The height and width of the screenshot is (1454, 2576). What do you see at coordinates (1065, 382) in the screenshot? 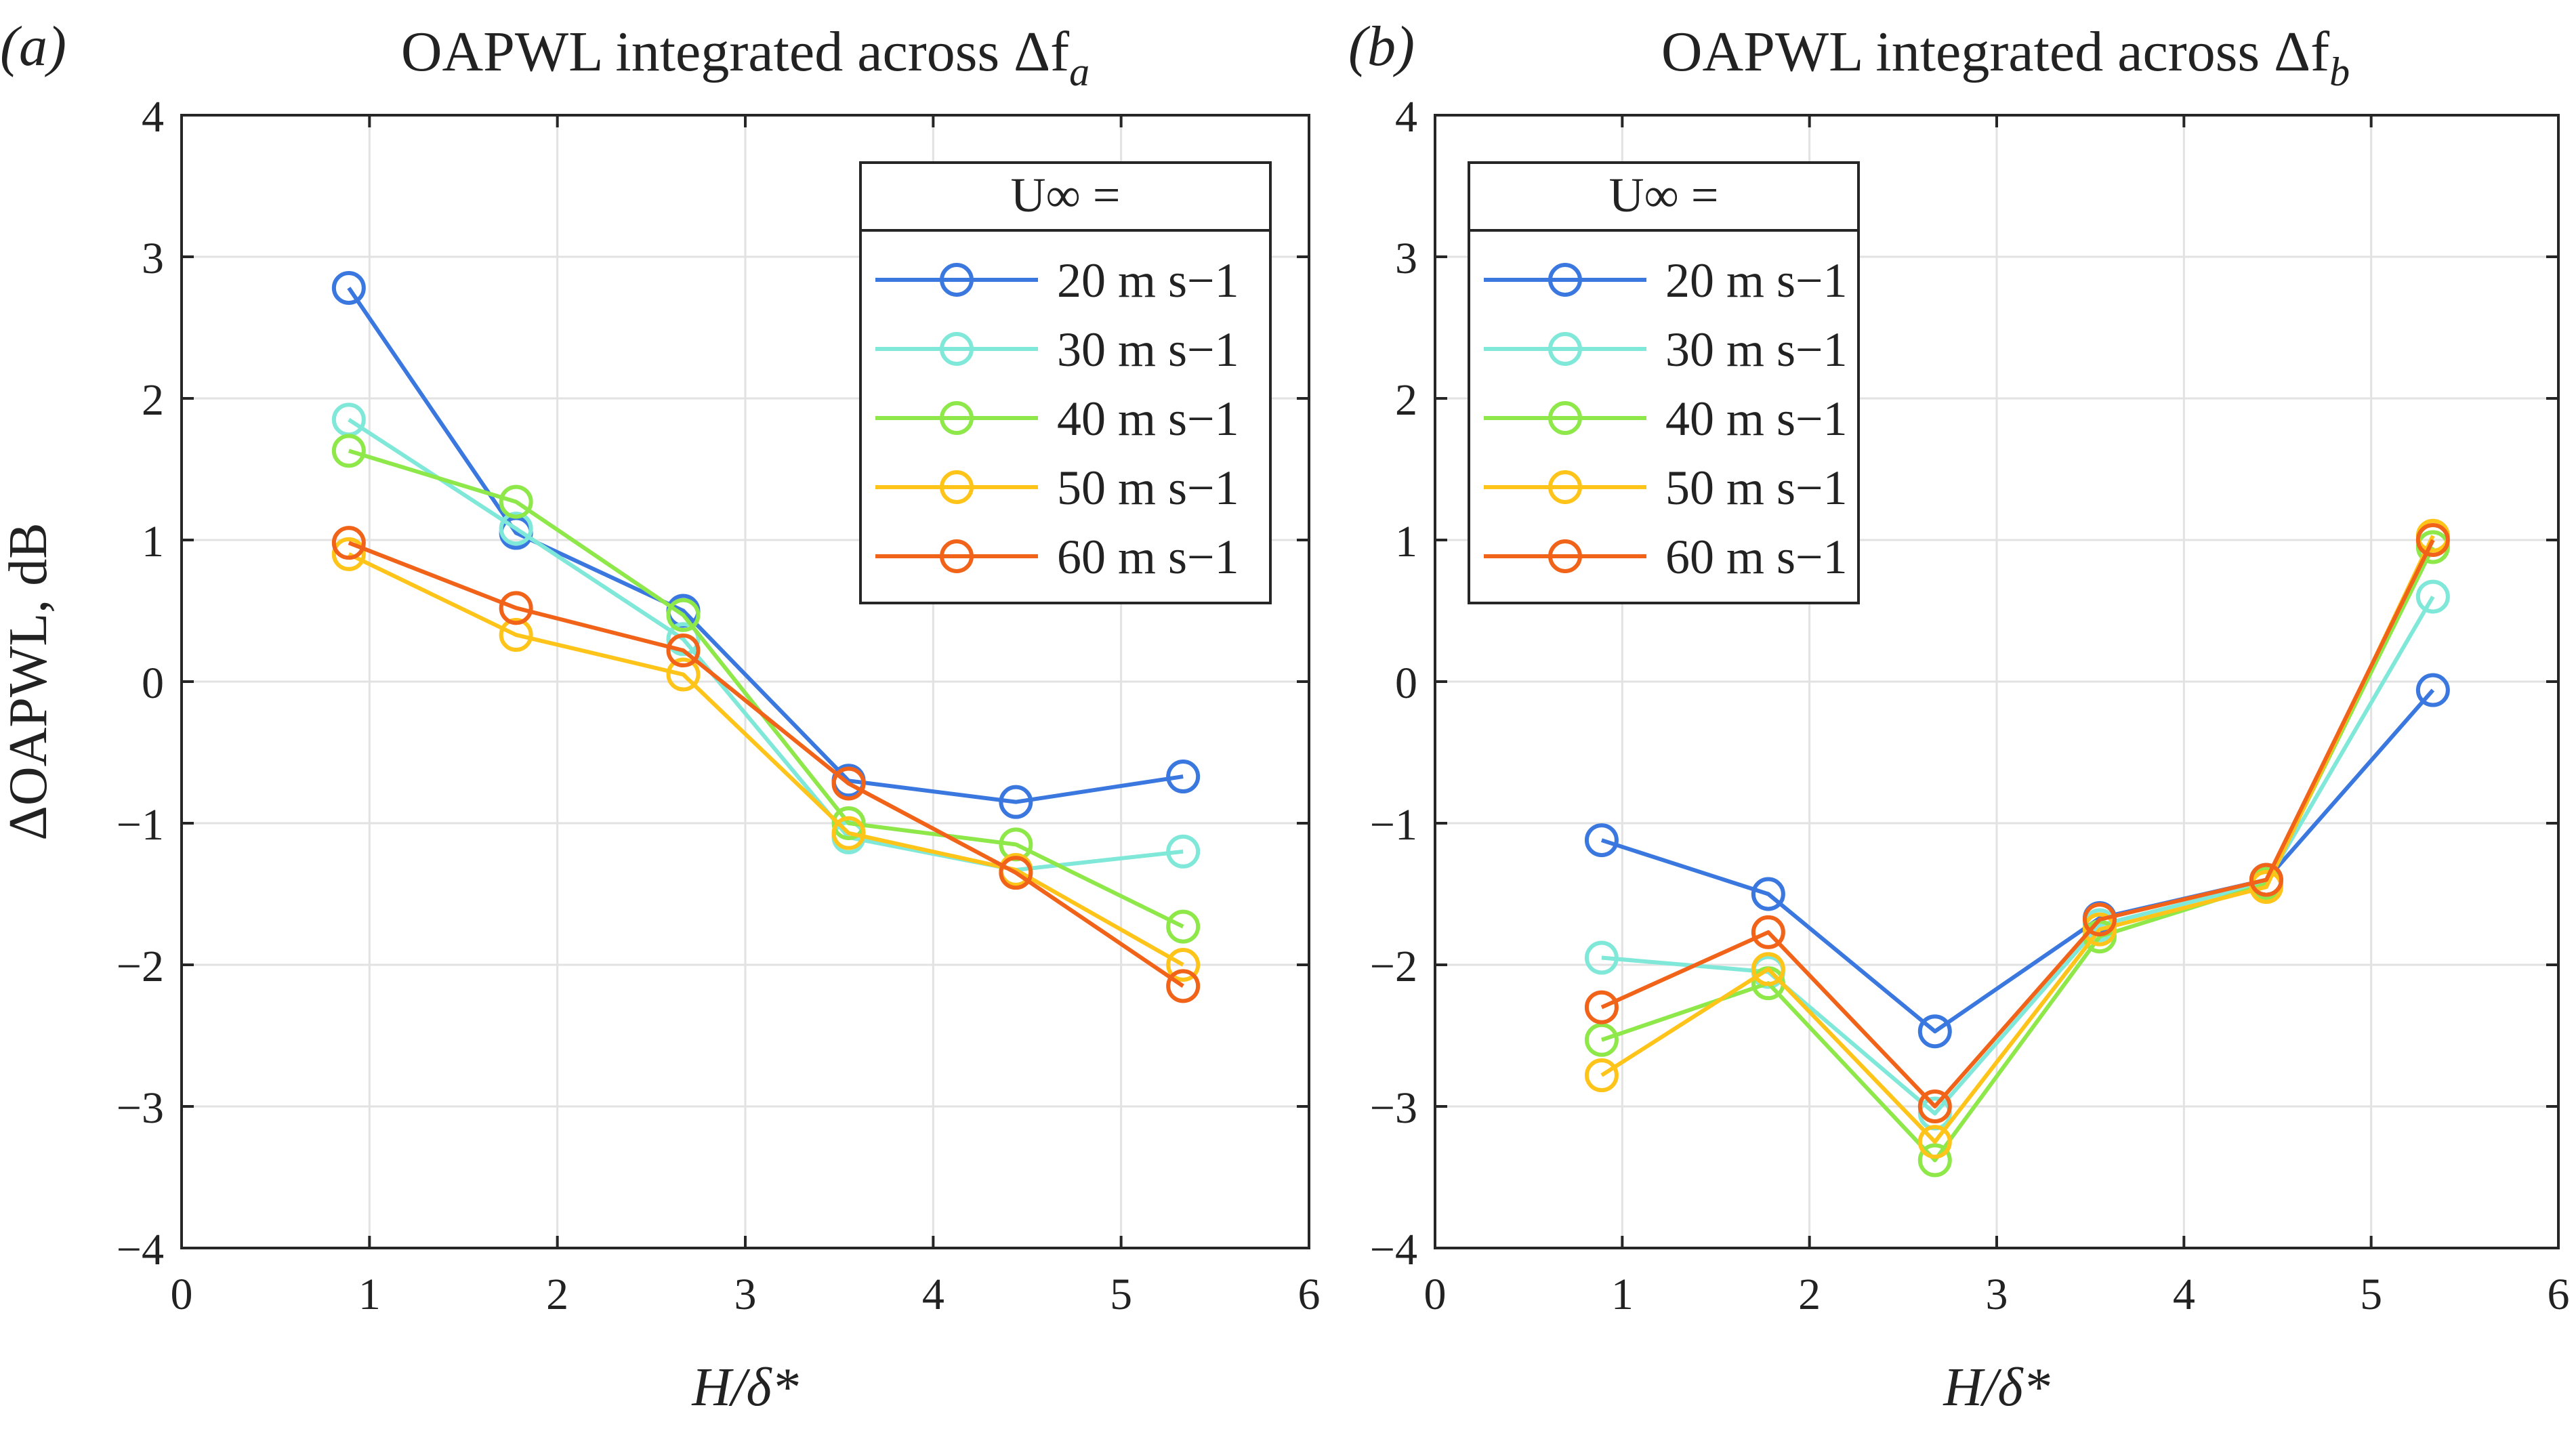
I see `legend-box` at bounding box center [1065, 382].